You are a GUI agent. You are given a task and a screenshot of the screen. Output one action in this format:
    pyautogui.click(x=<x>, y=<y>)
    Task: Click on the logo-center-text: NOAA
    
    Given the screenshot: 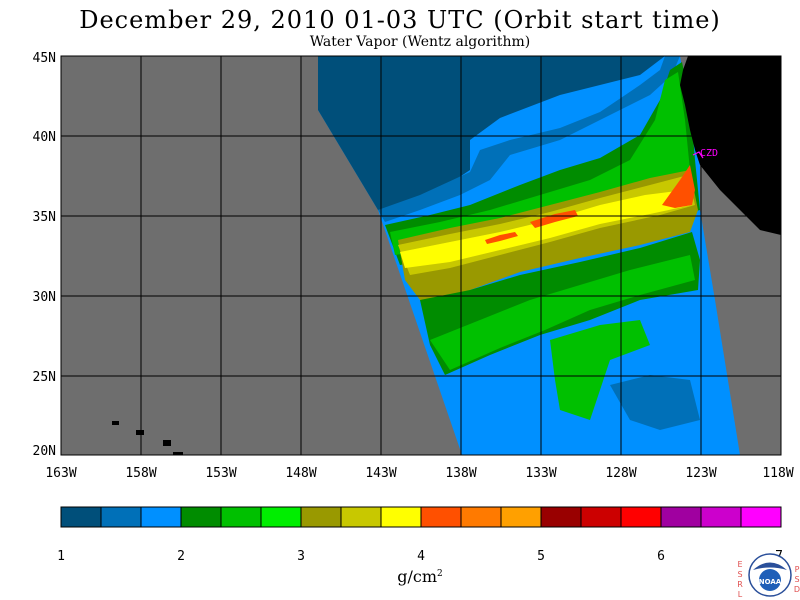 What is the action you would take?
    pyautogui.click(x=770, y=582)
    